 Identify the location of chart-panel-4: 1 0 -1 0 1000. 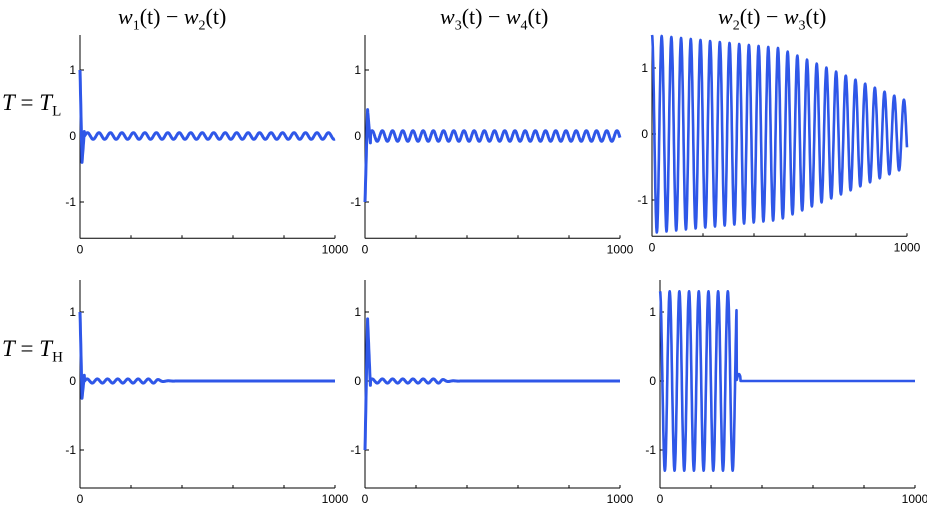
(207, 392).